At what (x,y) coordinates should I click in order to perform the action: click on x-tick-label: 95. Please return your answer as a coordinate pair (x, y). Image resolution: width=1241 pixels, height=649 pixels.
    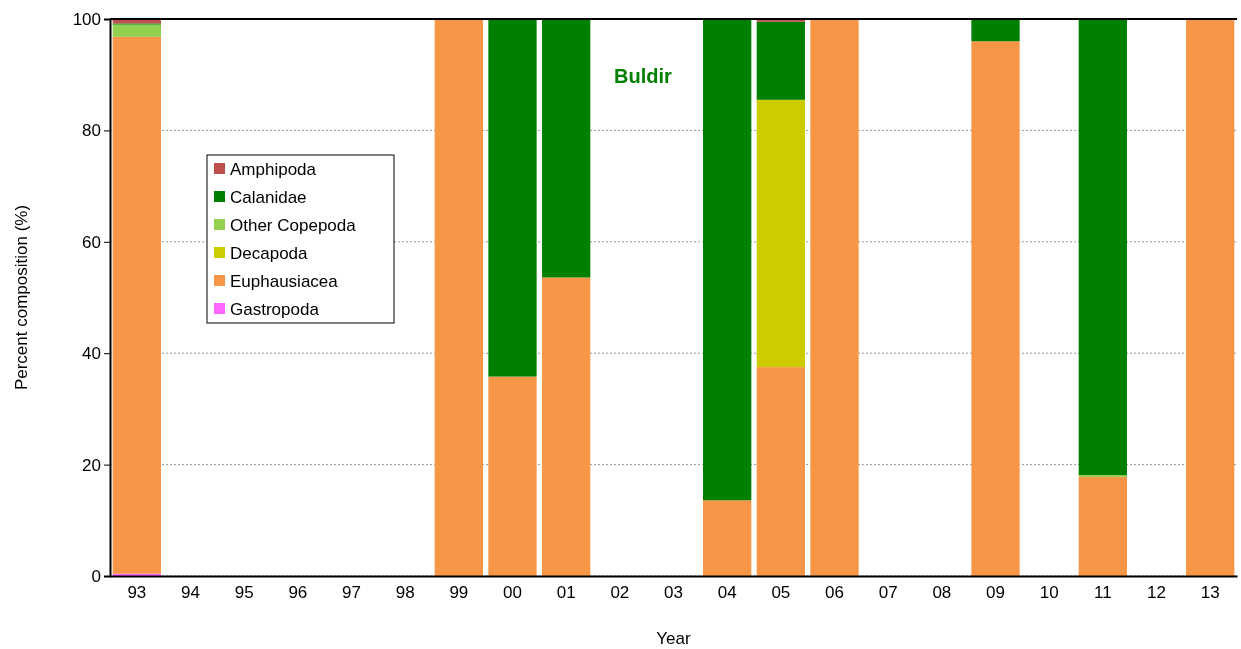
    Looking at the image, I should click on (244, 593).